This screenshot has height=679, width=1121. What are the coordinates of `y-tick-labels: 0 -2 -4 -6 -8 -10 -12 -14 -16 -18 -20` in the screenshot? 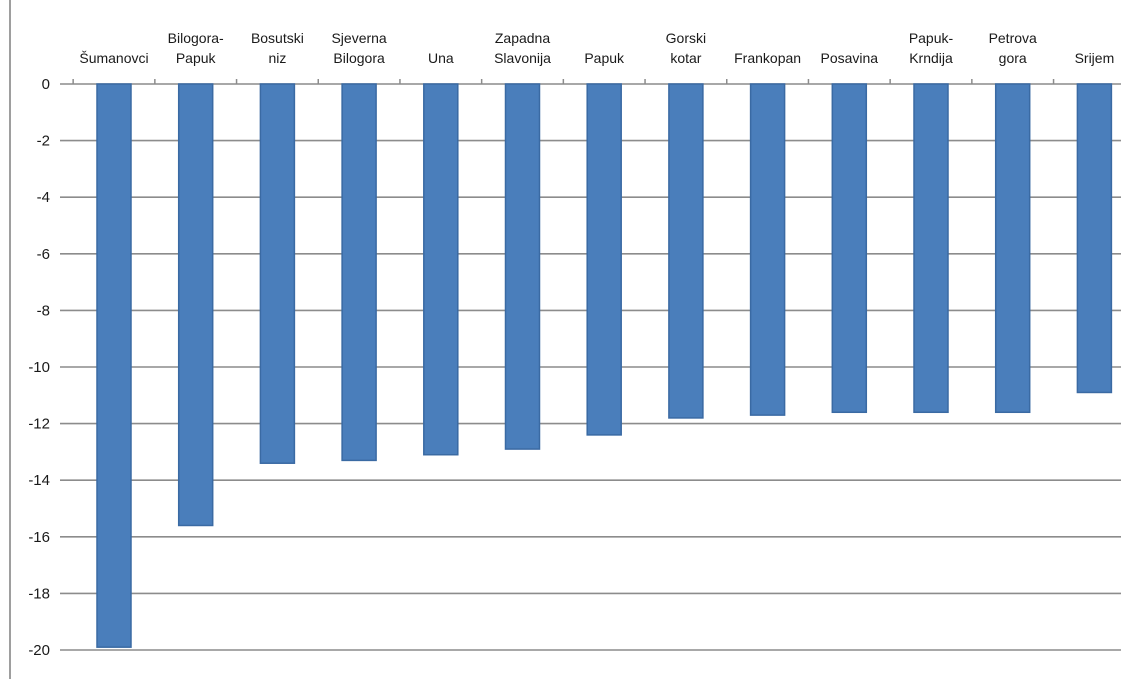 It's located at (39, 367).